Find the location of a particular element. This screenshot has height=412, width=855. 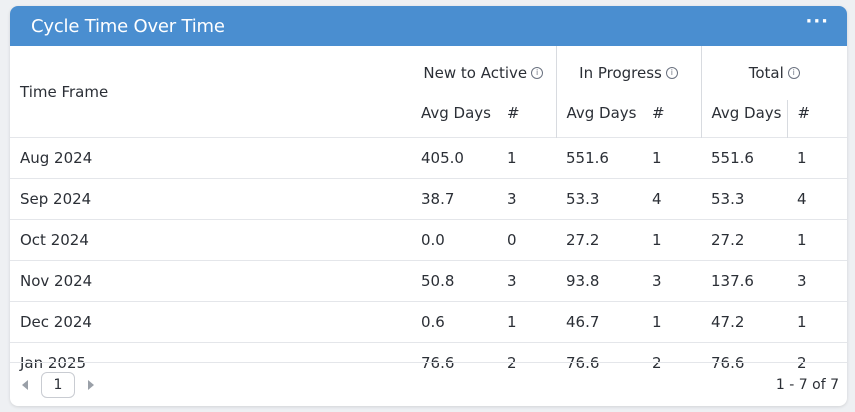

time-frame-cell: Dec 2024 is located at coordinates (210, 322).